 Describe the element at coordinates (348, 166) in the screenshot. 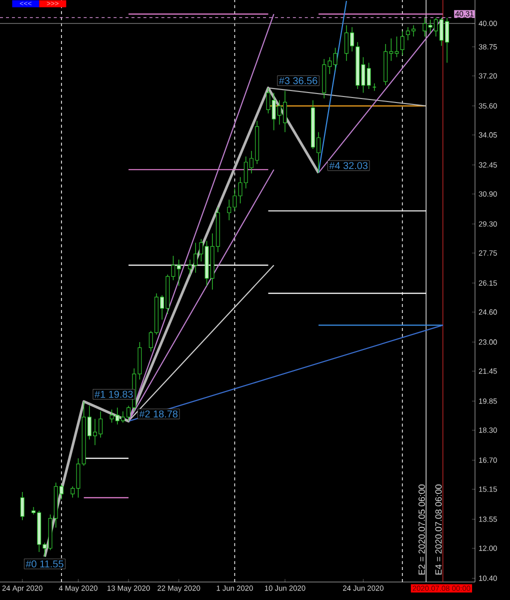

I see `annotation: #4 32.03` at that location.